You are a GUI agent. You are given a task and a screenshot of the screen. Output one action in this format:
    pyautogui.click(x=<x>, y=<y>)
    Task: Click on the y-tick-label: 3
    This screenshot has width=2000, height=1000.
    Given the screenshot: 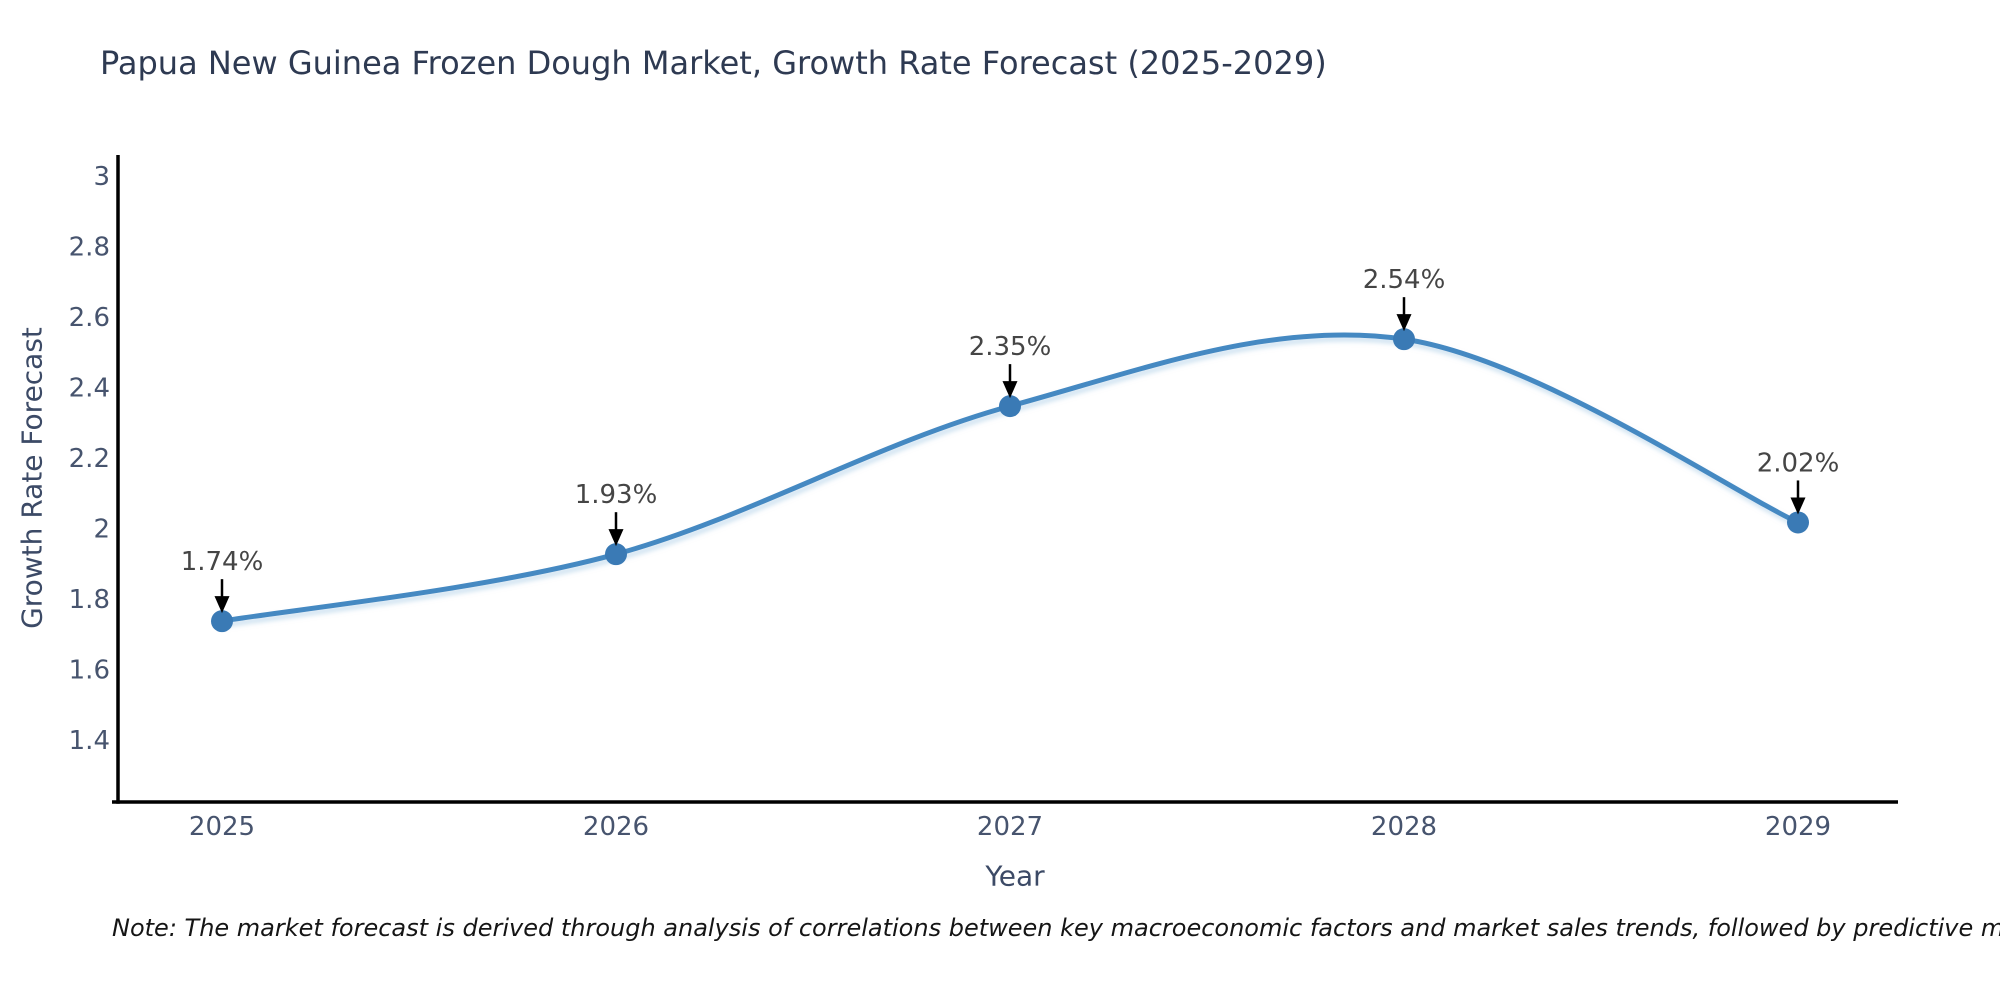 What is the action you would take?
    pyautogui.click(x=101, y=177)
    